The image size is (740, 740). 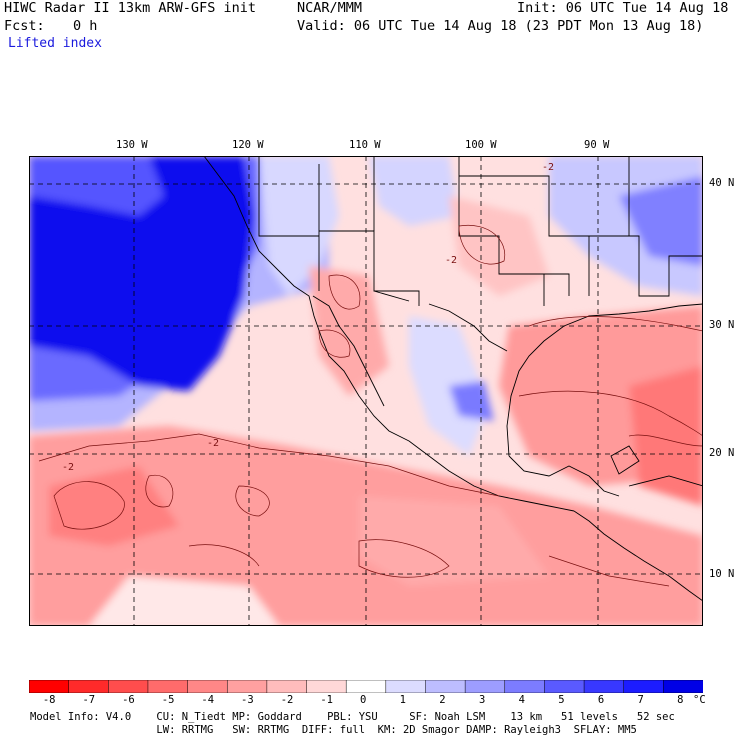 I want to click on colorbar-tick-label: 5, so click(x=561, y=700).